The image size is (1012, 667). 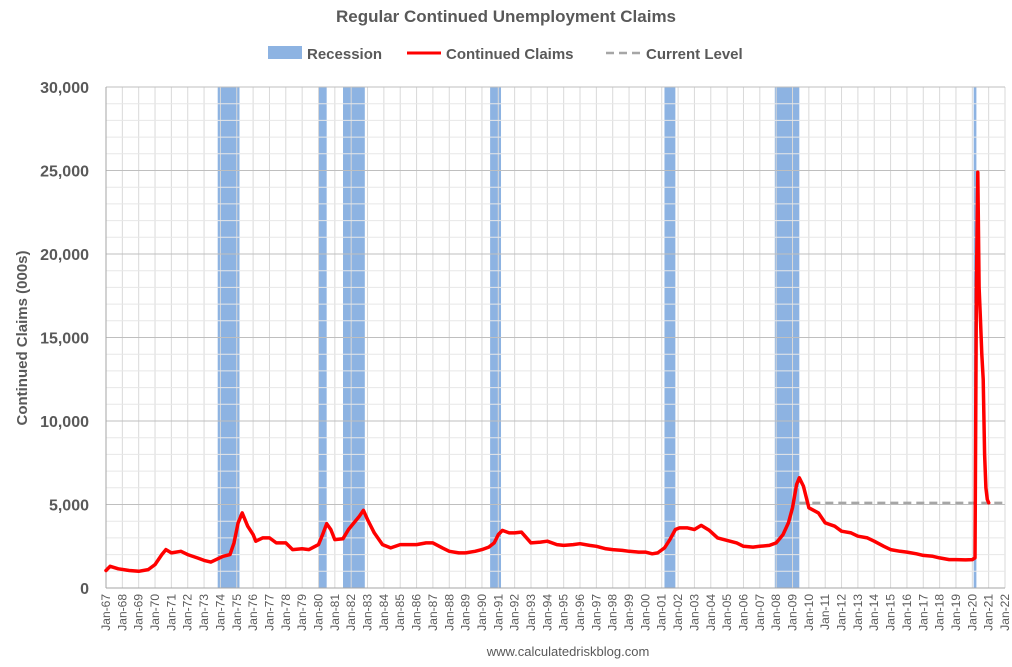 I want to click on x-tick-label: Jan-06, so click(x=743, y=612).